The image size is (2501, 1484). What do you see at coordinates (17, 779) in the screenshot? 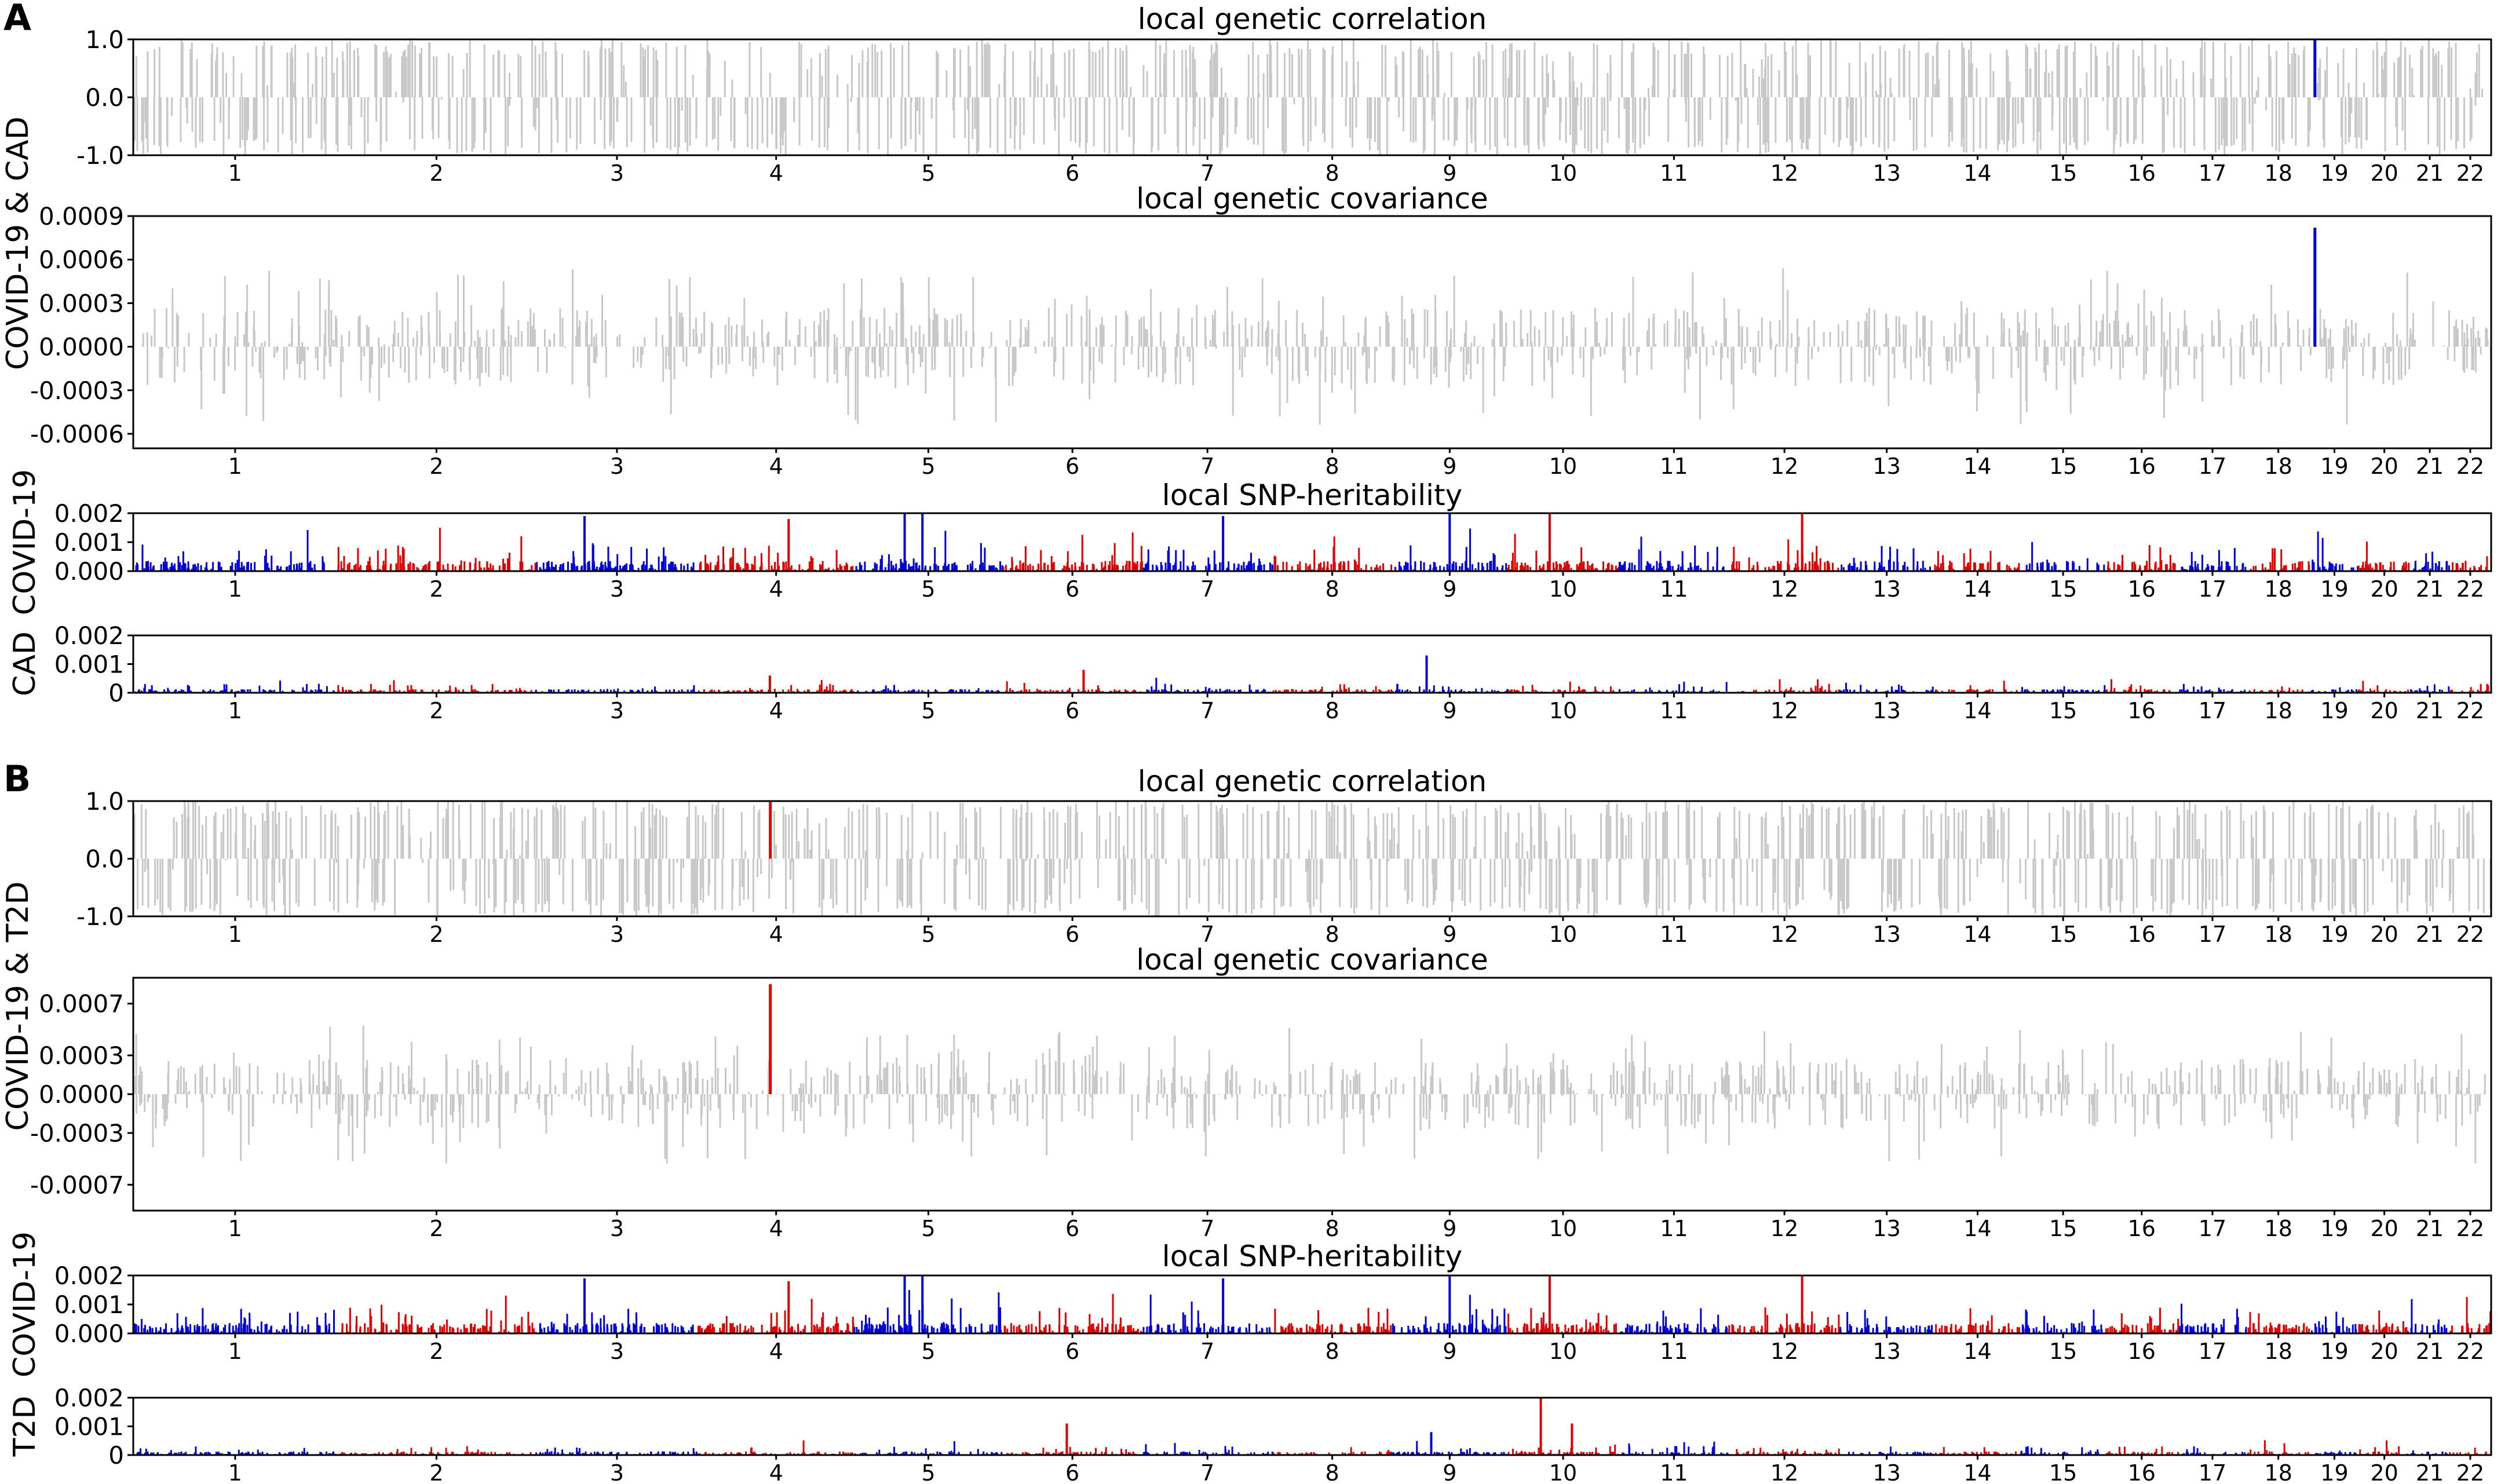
I see `panel-letter-b: B` at bounding box center [17, 779].